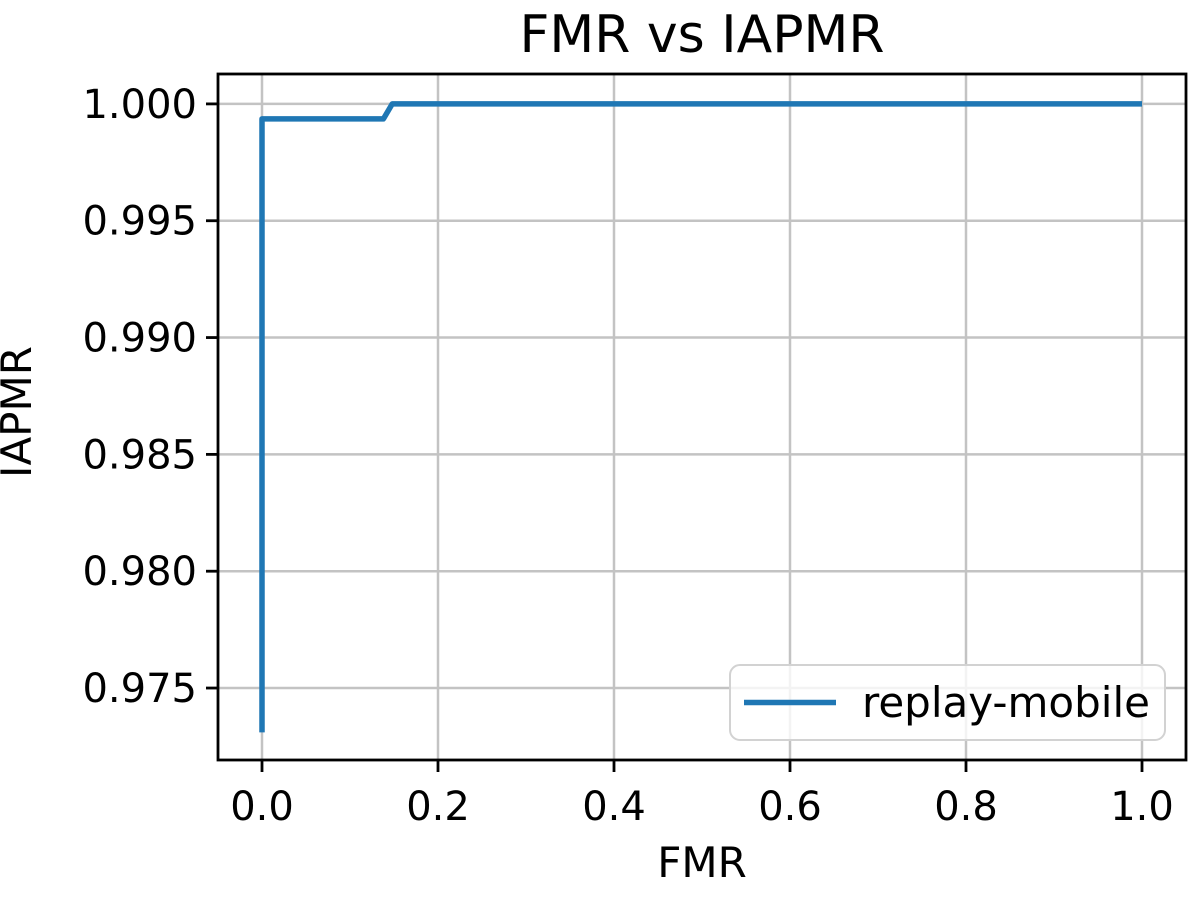  What do you see at coordinates (702, 807) in the screenshot?
I see `x-tick-labels-group: 0.0 0.2 0.4 0.6 0.8 1.0` at bounding box center [702, 807].